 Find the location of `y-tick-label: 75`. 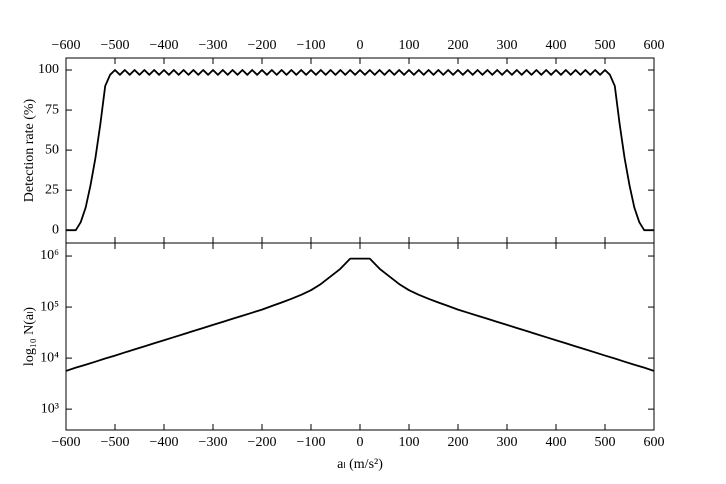

y-tick-label: 75 is located at coordinates (52, 109).